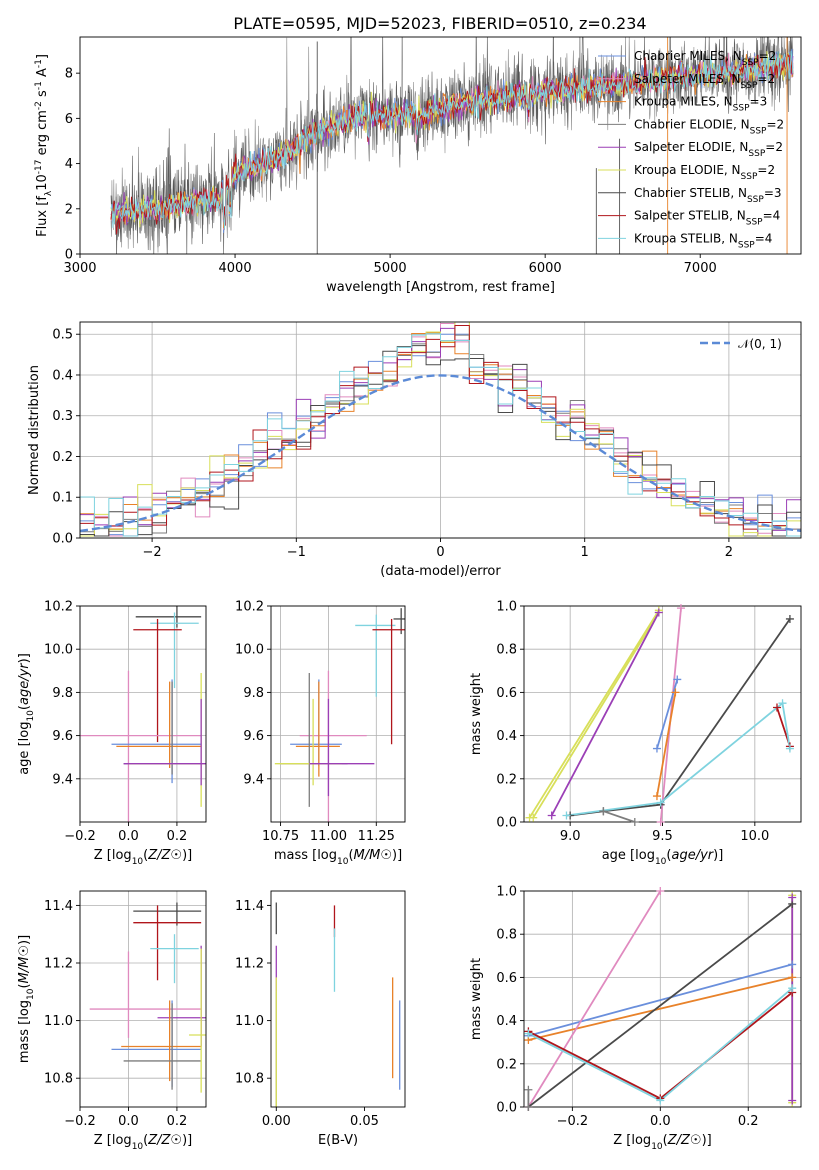  Describe the element at coordinates (69, 74) in the screenshot. I see `y-tick-label: 8` at that location.